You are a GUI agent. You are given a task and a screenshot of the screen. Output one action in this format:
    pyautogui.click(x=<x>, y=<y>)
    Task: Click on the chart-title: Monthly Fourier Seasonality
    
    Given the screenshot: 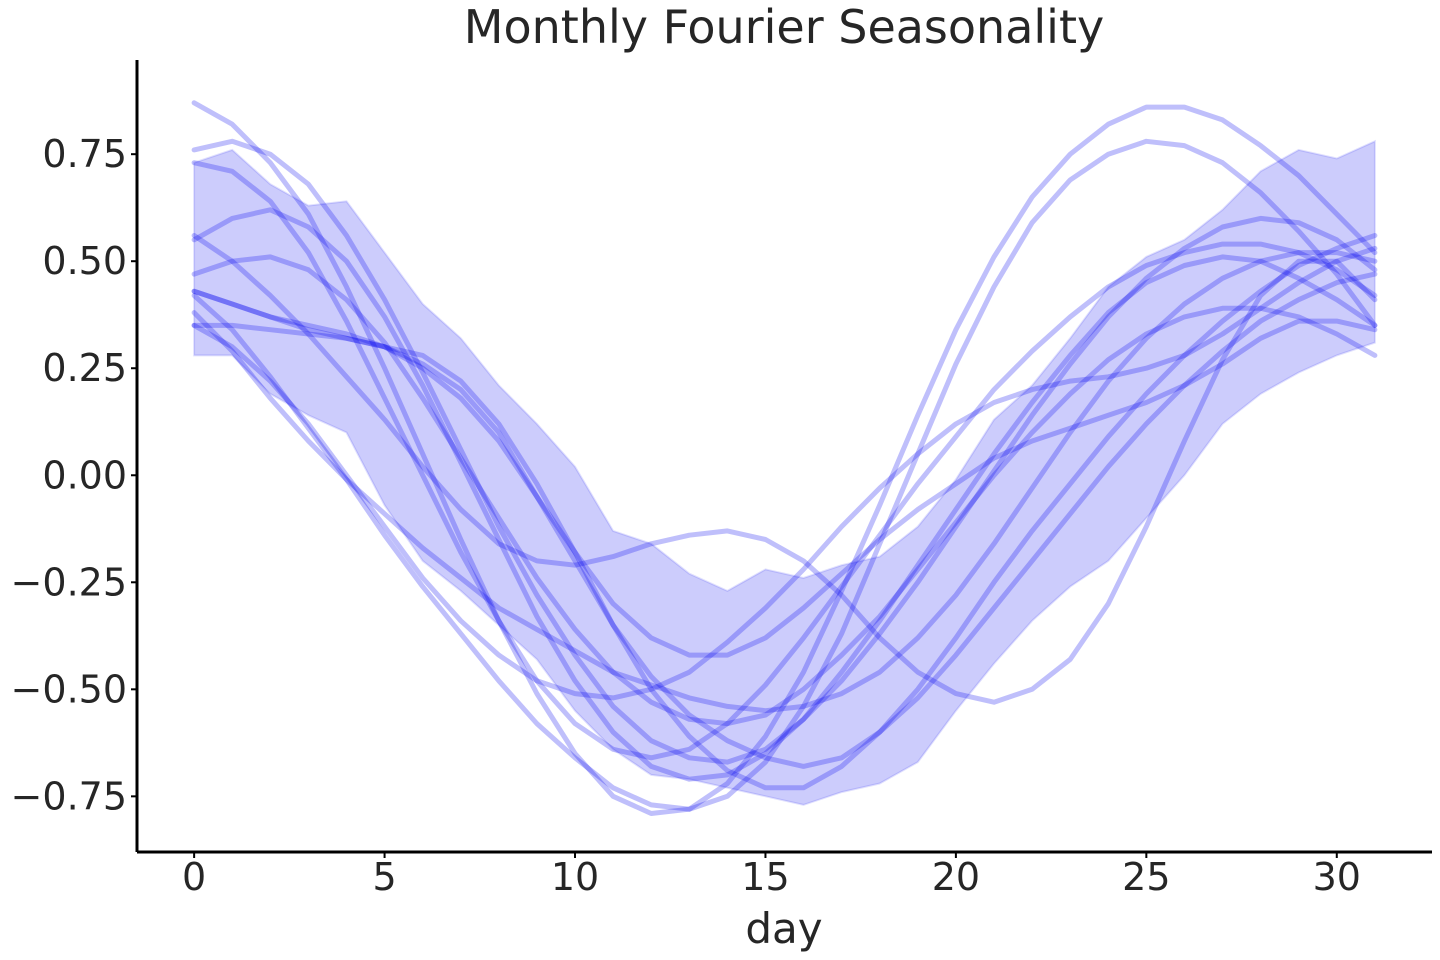 What is the action you would take?
    pyautogui.click(x=784, y=27)
    